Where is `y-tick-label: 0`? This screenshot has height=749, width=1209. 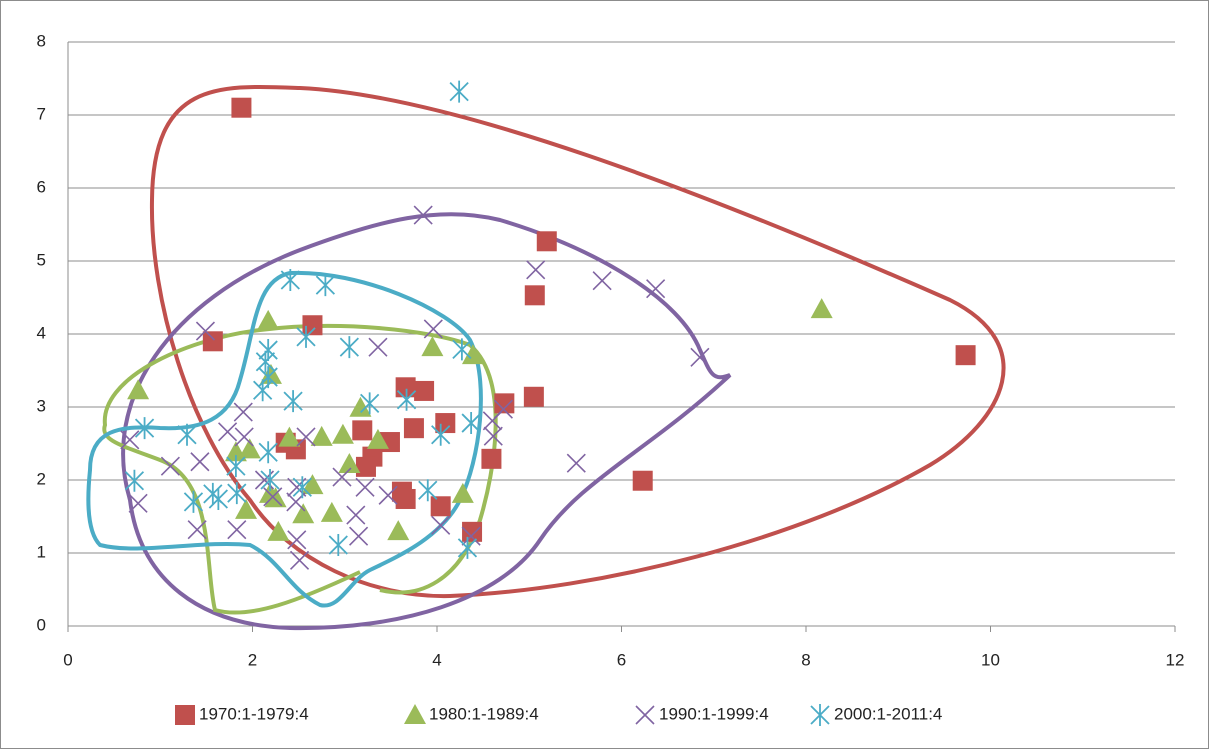
y-tick-label: 0 is located at coordinates (41, 624).